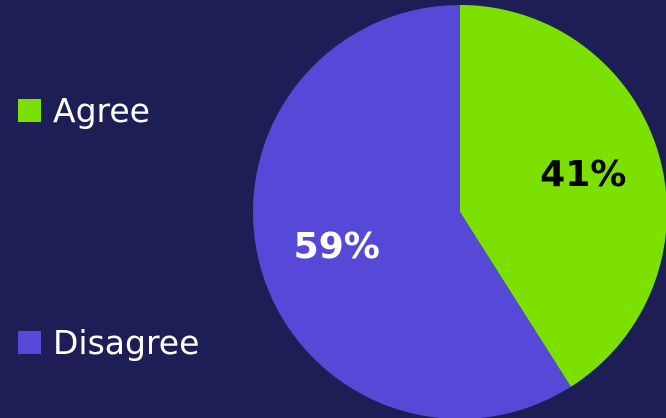 The image size is (666, 418). I want to click on legend-item-disagree: Disagree, so click(108, 342).